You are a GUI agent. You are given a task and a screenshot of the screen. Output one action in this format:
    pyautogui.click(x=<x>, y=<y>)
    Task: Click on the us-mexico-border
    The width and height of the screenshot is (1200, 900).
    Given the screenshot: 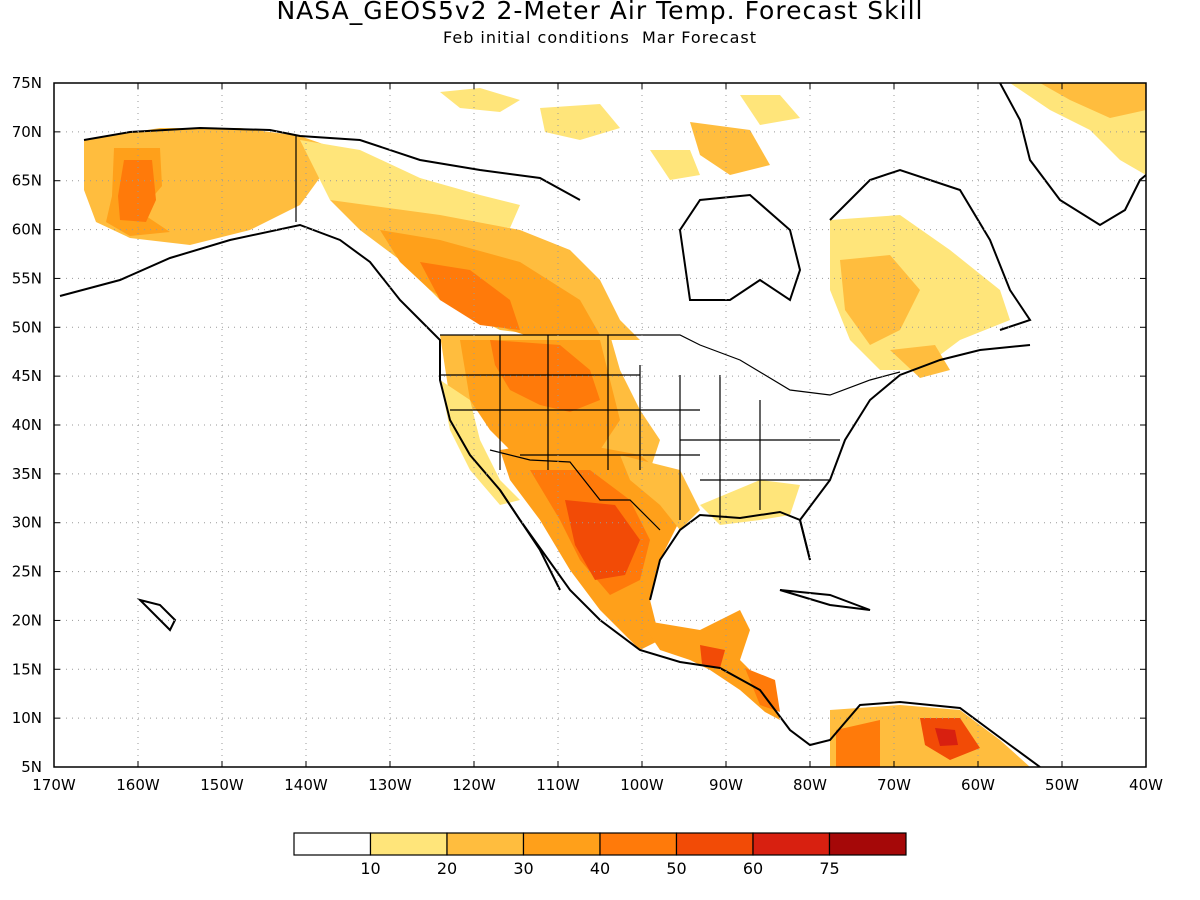 What is the action you would take?
    pyautogui.click(x=575, y=490)
    